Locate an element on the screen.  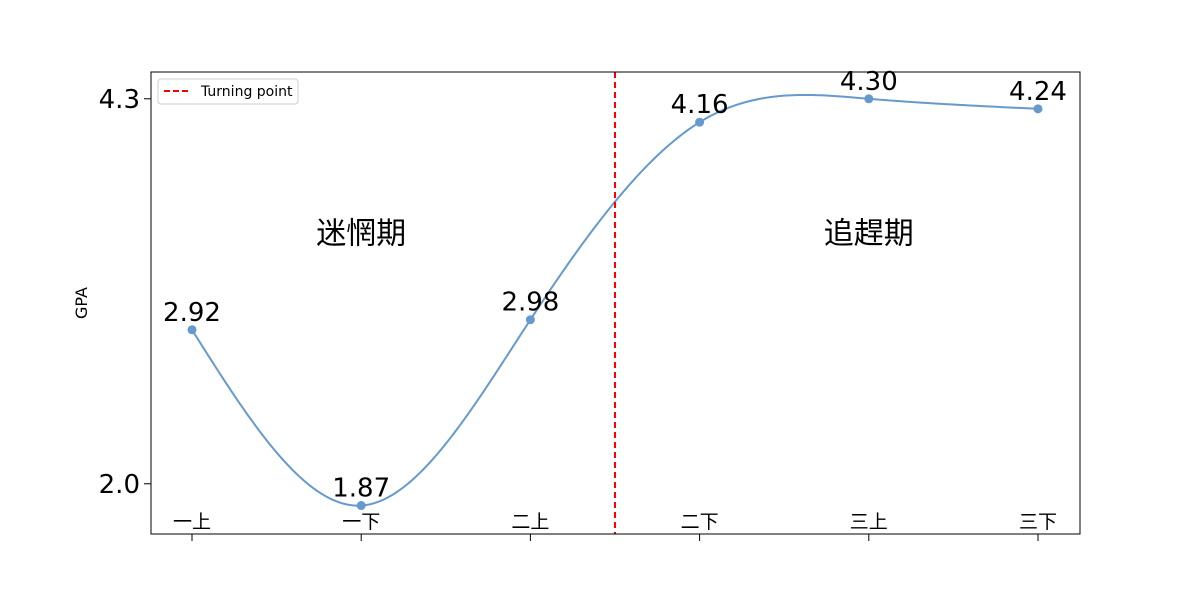
region-label: 追趕期 is located at coordinates (869, 234).